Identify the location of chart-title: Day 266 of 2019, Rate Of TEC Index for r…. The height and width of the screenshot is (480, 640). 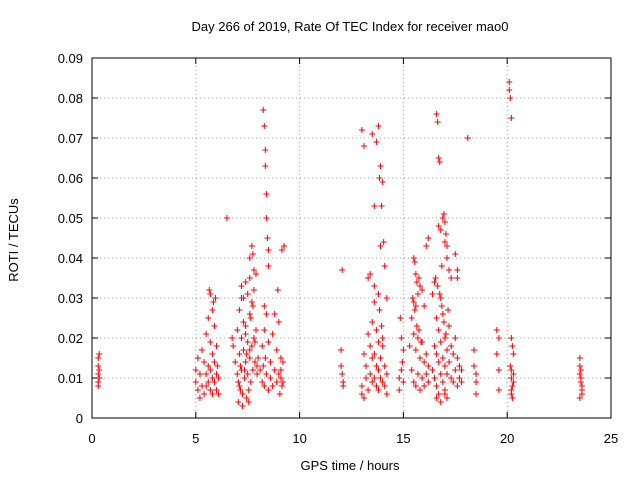
(350, 26).